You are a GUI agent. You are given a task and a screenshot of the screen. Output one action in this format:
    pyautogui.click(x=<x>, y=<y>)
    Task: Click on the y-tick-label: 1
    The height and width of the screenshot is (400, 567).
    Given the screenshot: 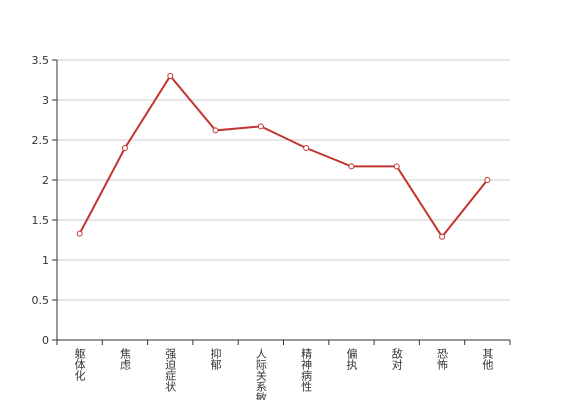 What is the action you would take?
    pyautogui.click(x=45, y=260)
    